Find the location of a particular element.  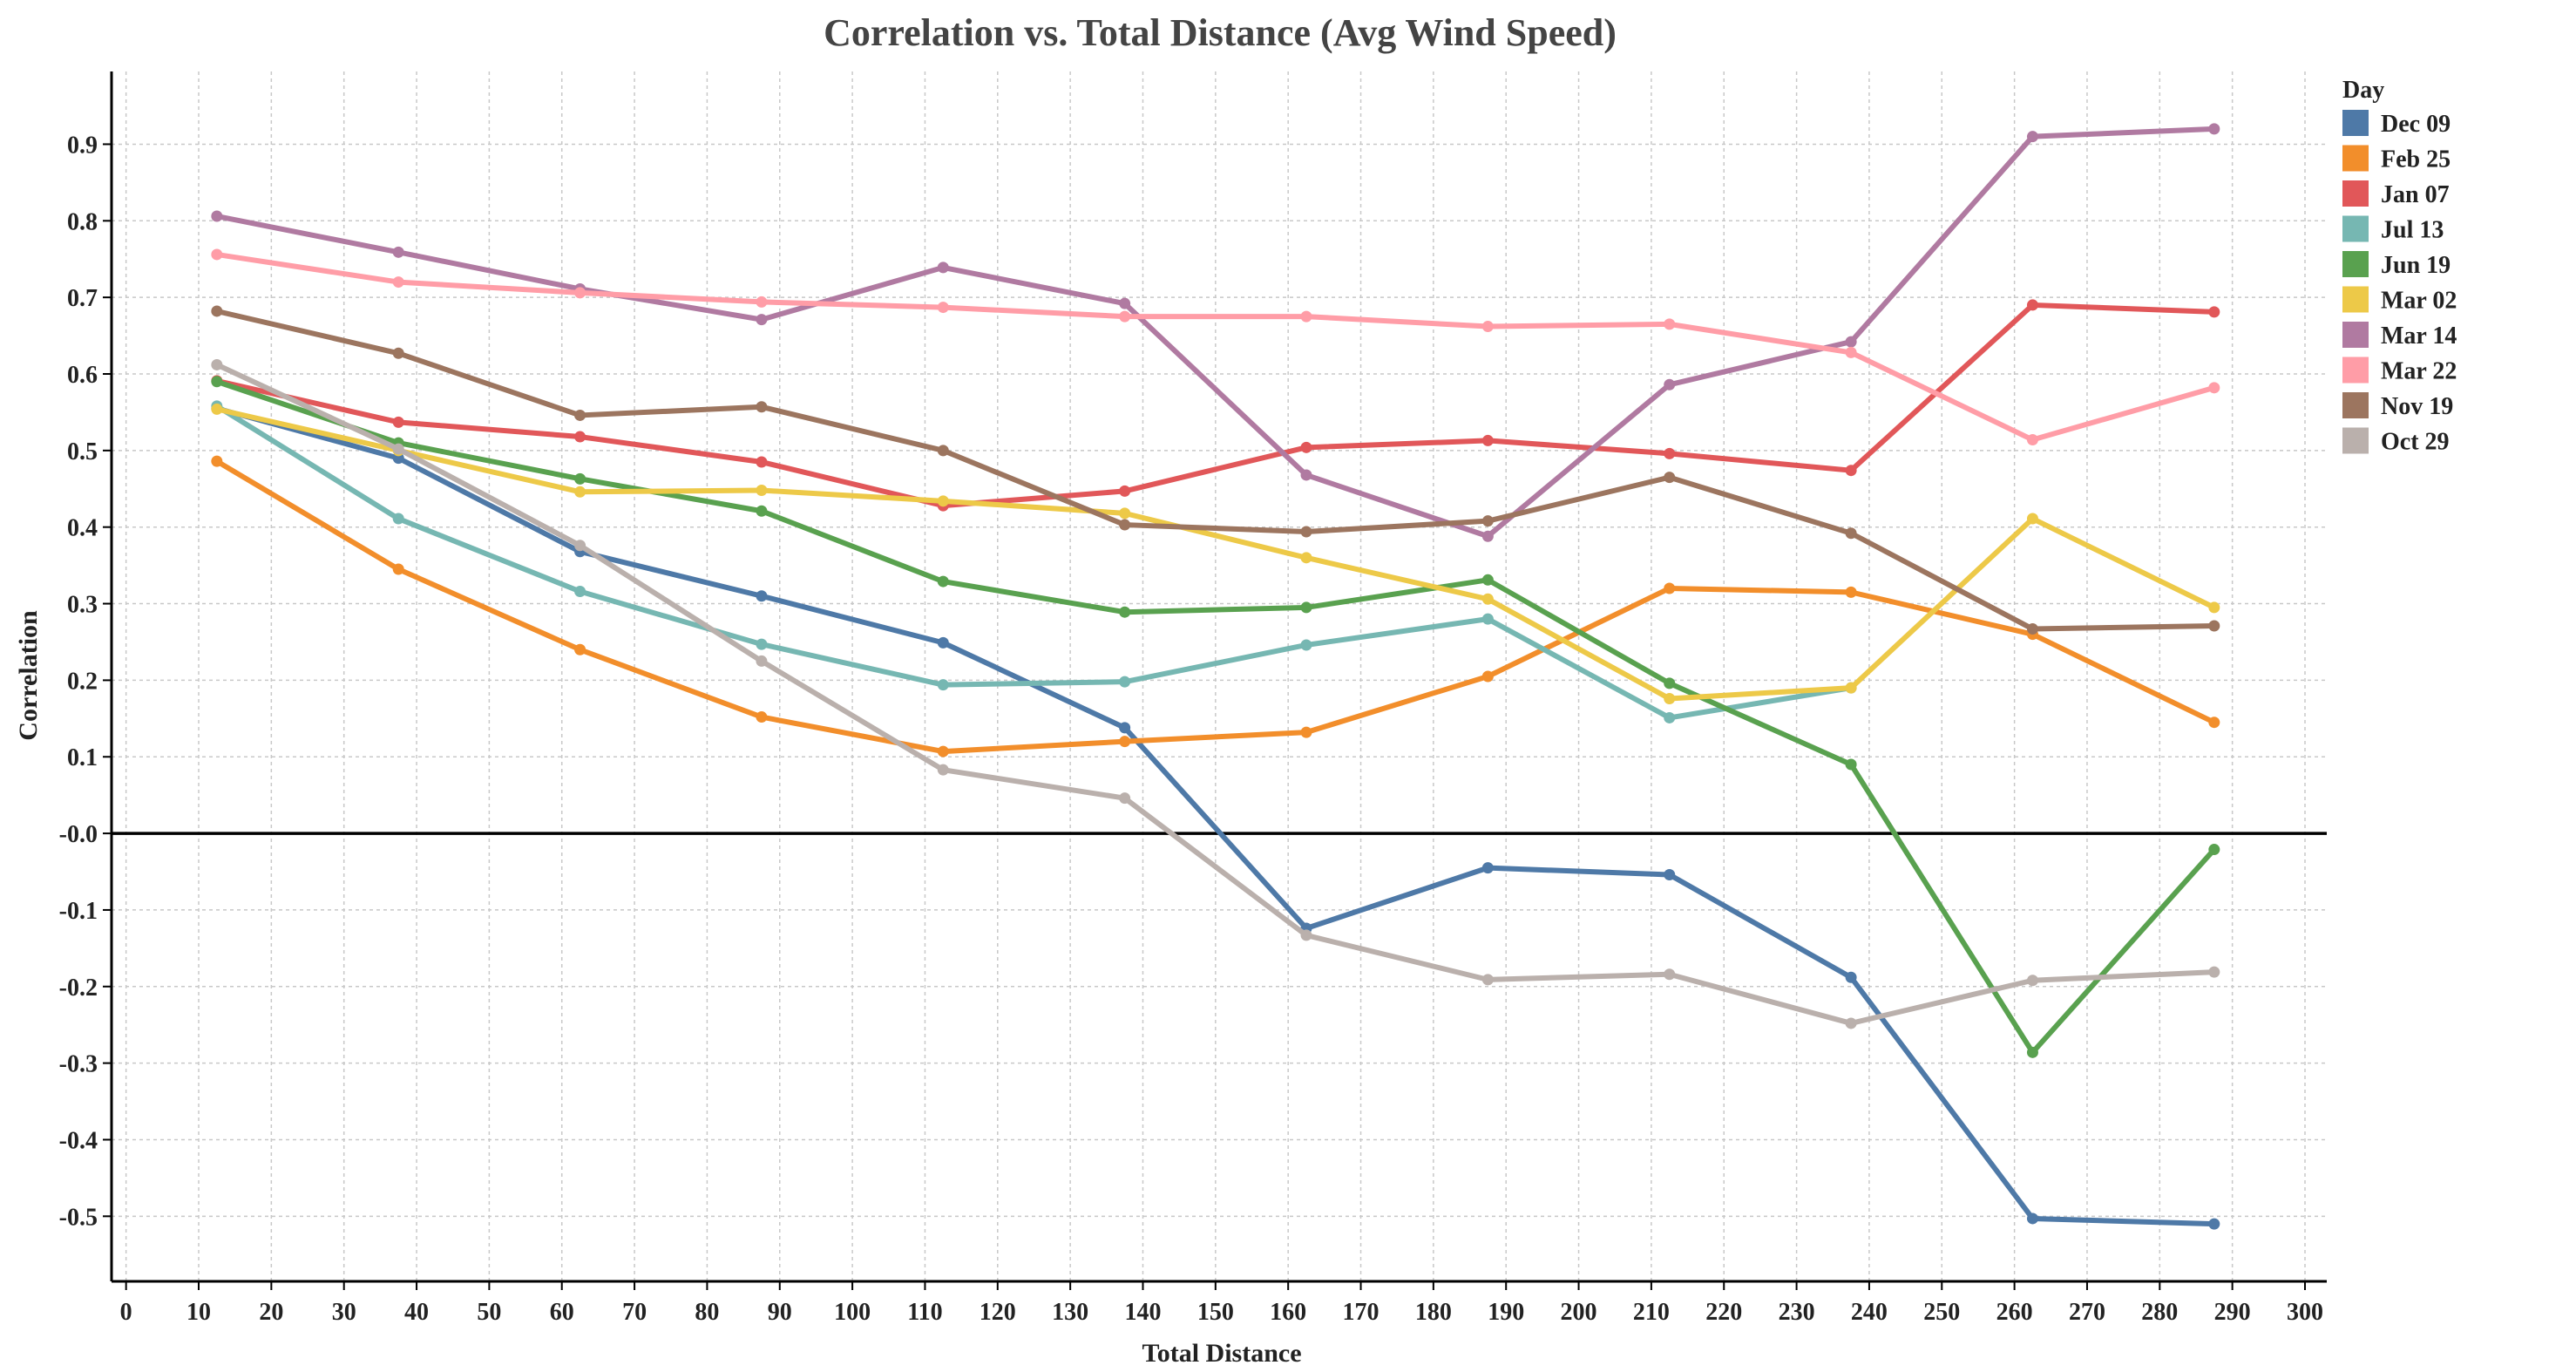

x-tick-label: 280 is located at coordinates (2160, 1312).